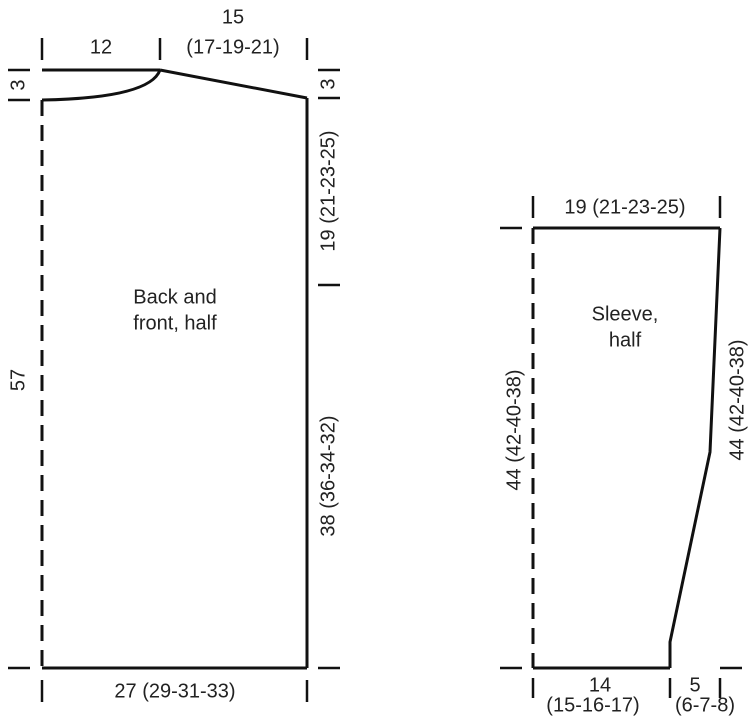 This screenshot has width=749, height=716. Describe the element at coordinates (694, 685) in the screenshot. I see `dim-label: 5` at that location.